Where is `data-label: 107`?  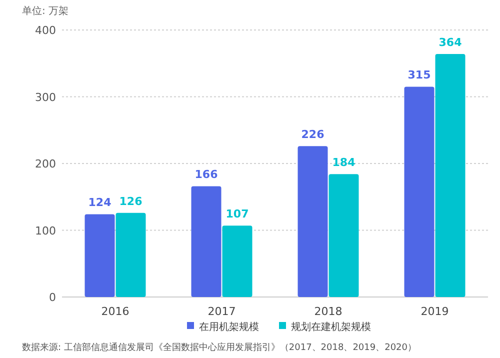
data-label: 107 is located at coordinates (237, 214).